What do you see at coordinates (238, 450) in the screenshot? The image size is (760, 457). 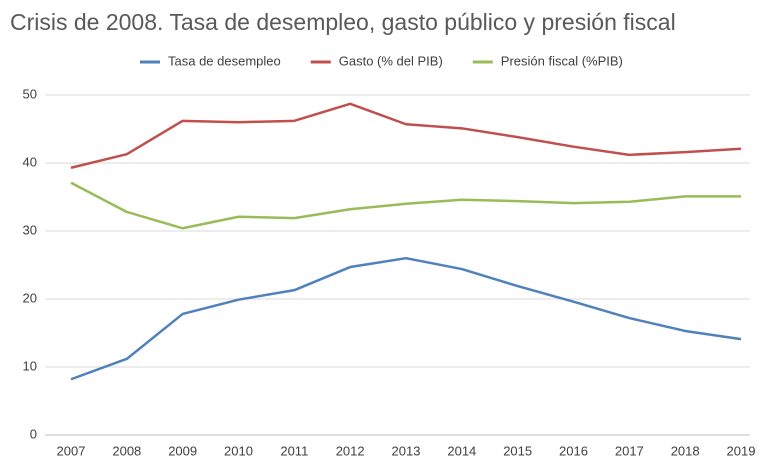 I see `x-tick-label: 2010` at bounding box center [238, 450].